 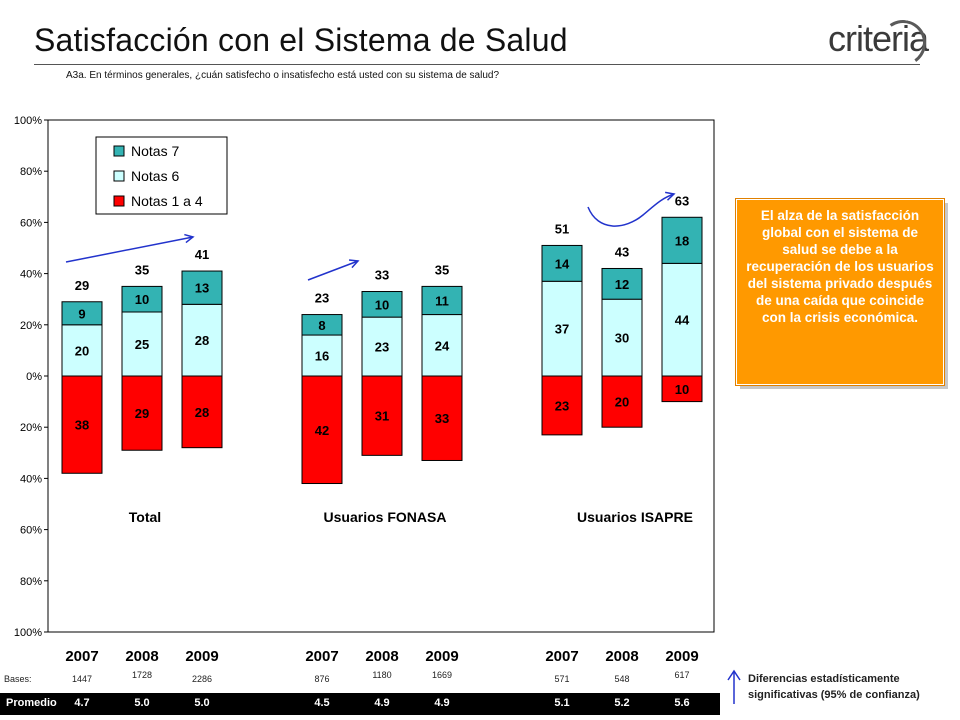 I want to click on data-label-notas-6: 16, so click(x=322, y=356).